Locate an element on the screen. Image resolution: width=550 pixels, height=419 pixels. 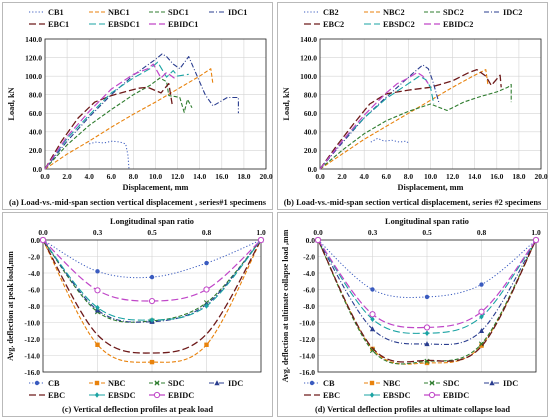
chart-b-xtick-label: 14.0 is located at coordinates (474, 176).